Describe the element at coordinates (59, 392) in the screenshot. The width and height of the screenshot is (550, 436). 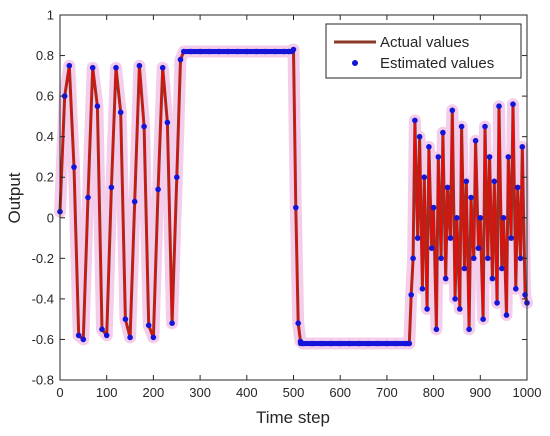
I see `x-tick-label: 0` at that location.